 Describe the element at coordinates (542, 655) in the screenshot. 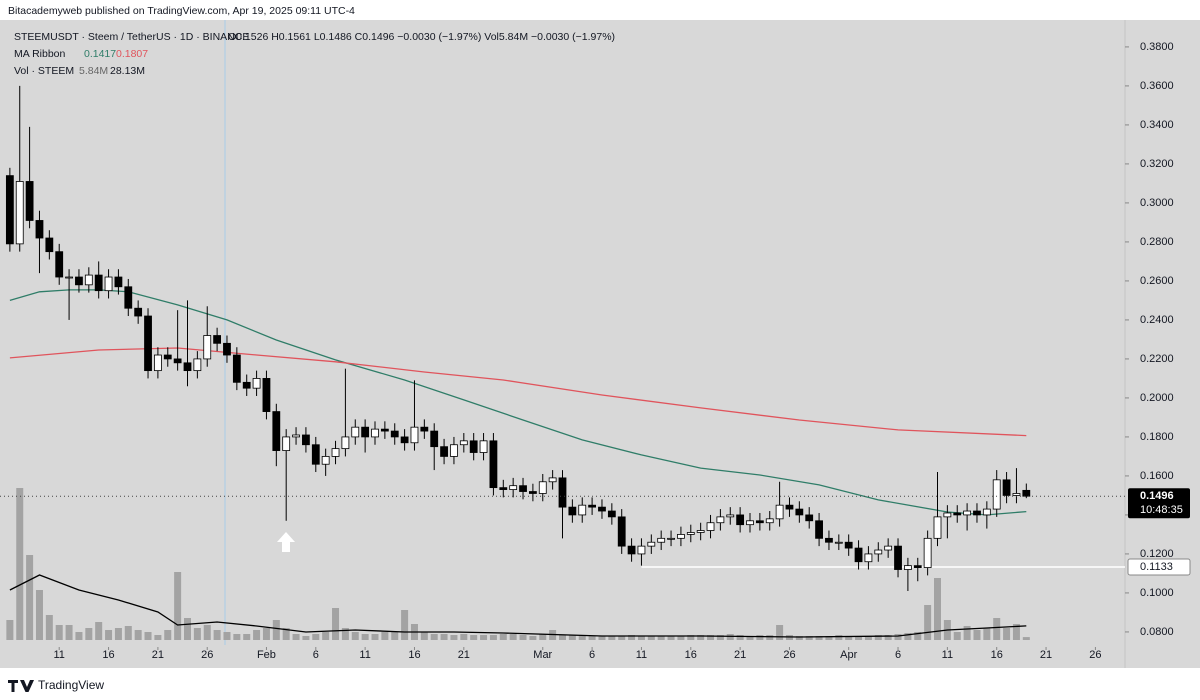

I see `x-tick-label: Mar` at that location.